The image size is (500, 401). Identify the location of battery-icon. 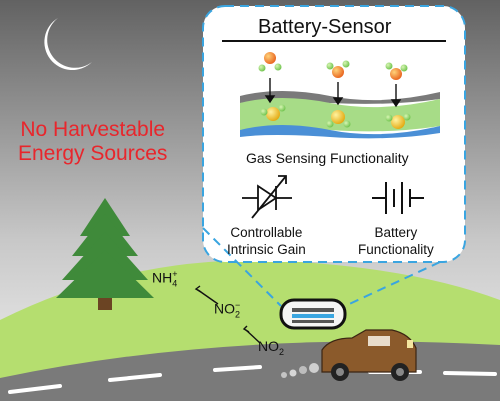
(398, 198).